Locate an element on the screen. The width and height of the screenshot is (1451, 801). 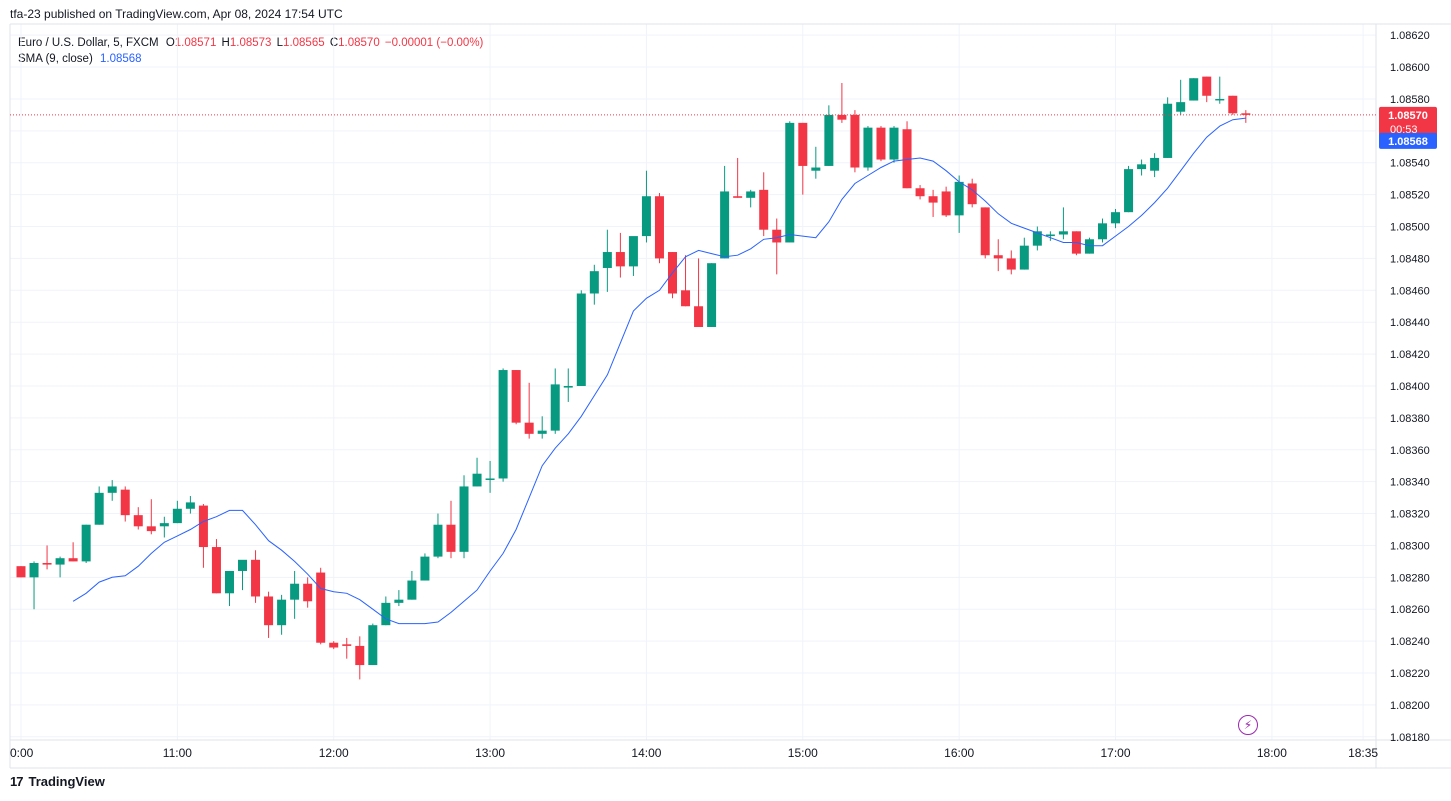
tradingview-mark-icon: 17 is located at coordinates (17, 781).